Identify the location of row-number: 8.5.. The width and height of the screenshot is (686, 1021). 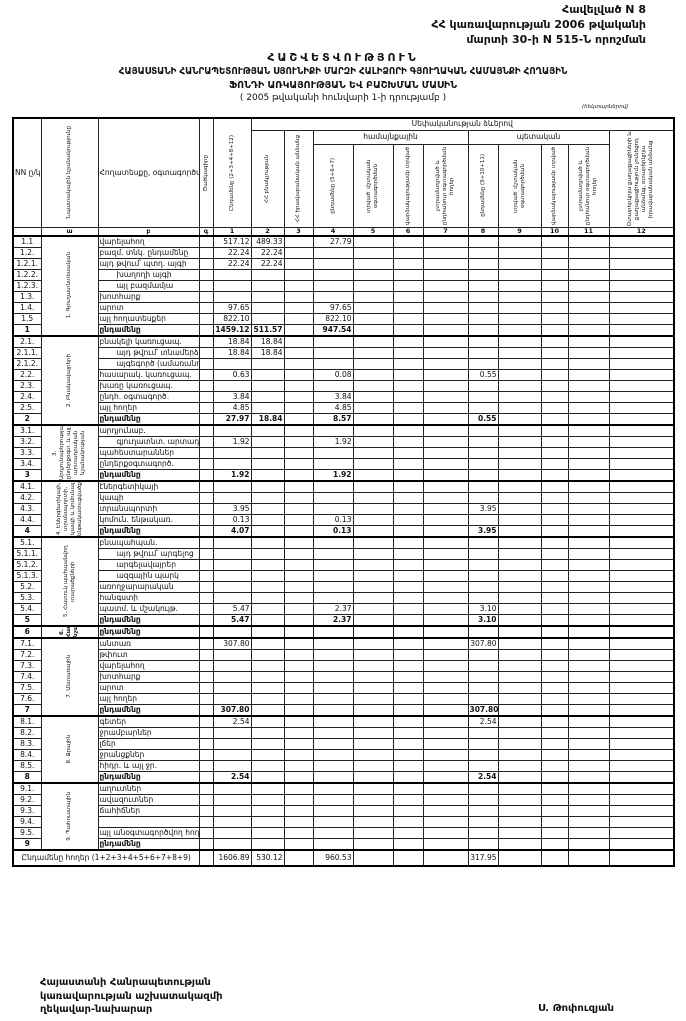
(27, 765).